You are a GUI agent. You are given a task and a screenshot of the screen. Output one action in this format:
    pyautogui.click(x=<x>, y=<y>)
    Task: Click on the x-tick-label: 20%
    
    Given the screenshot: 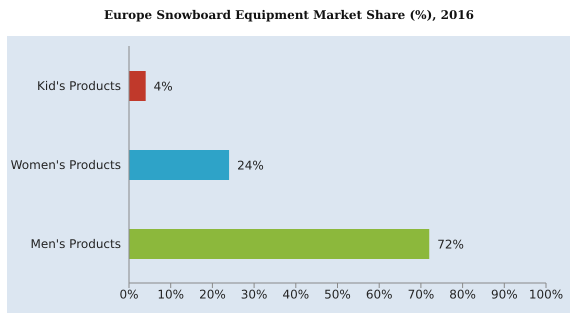 What is the action you would take?
    pyautogui.click(x=212, y=295)
    